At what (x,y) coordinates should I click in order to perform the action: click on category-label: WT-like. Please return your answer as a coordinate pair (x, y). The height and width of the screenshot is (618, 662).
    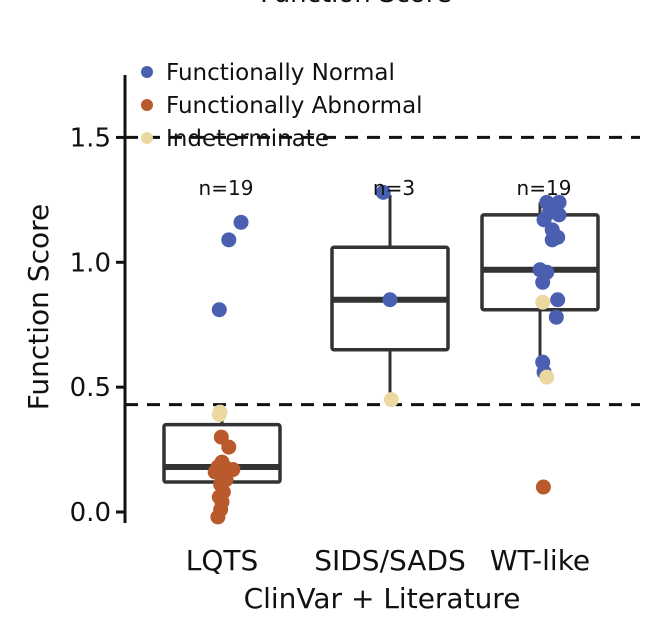
    Looking at the image, I should click on (540, 560).